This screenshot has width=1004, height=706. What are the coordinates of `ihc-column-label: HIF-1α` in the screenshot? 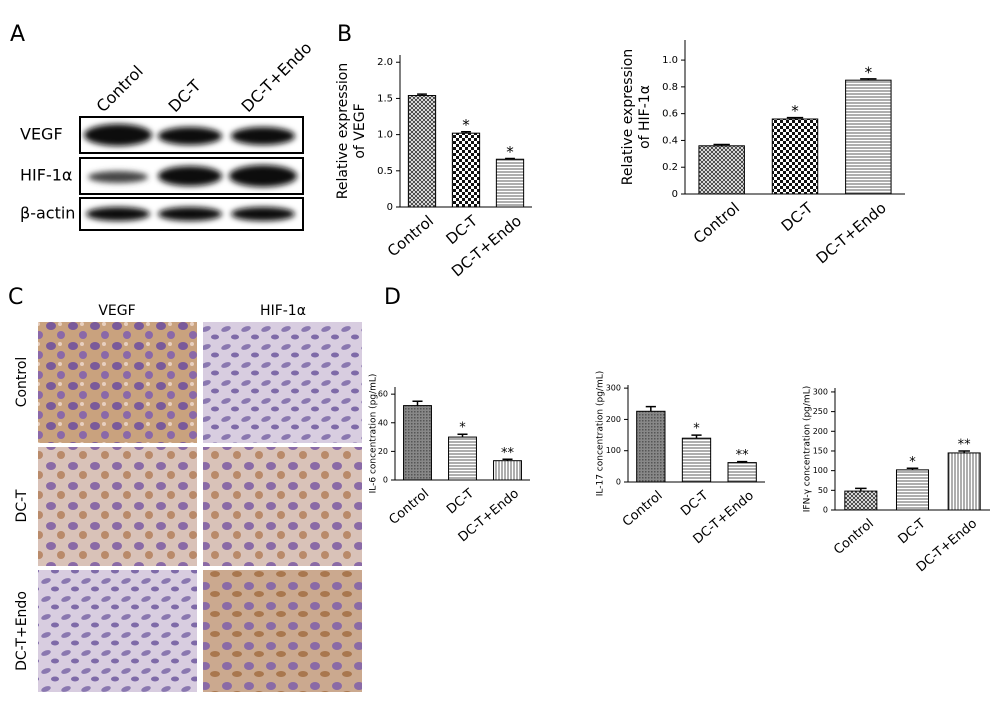 It's located at (283, 311).